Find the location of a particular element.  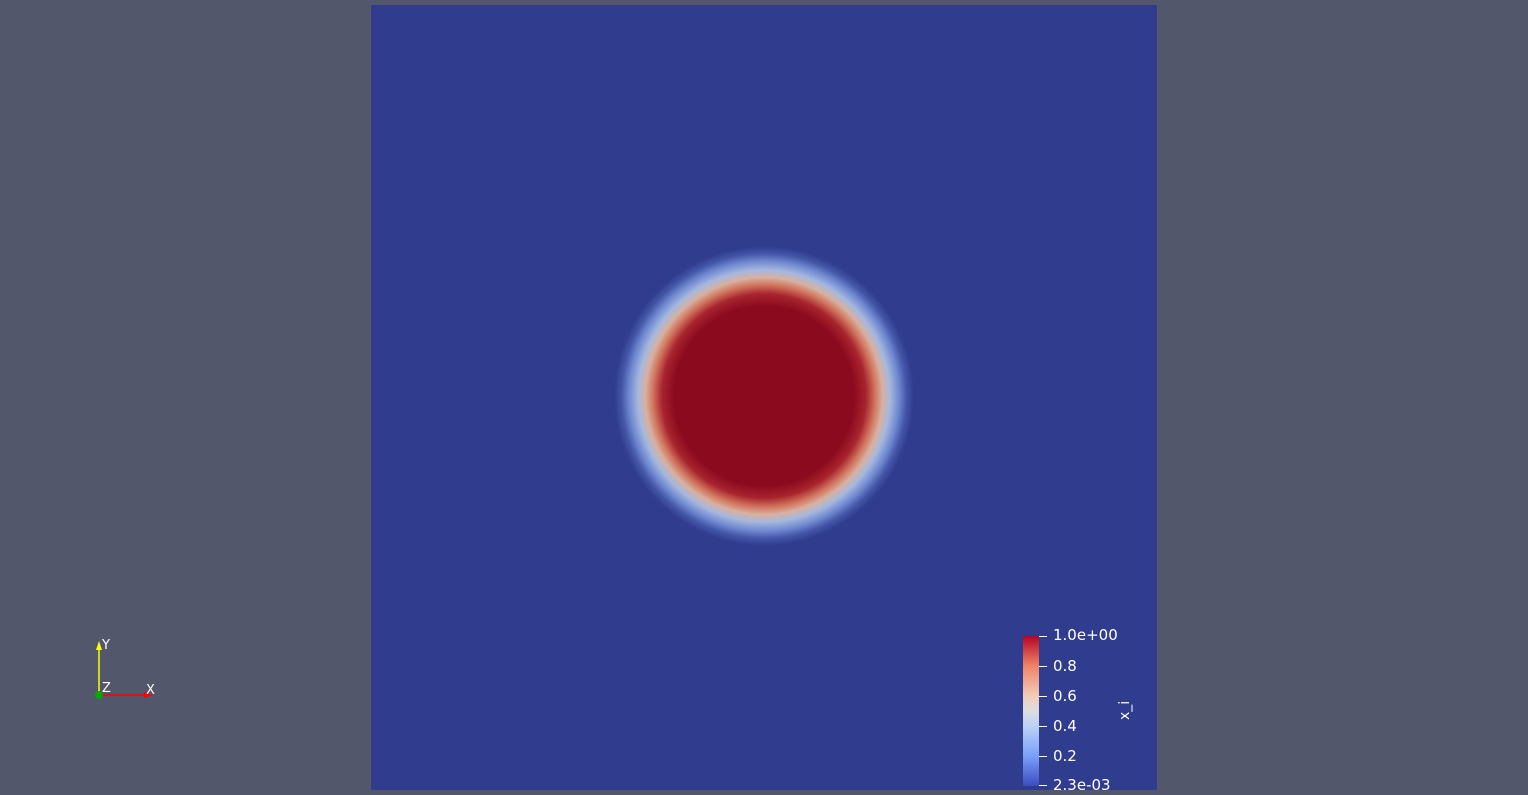

colorbar-label: 0.6 is located at coordinates (1065, 696).